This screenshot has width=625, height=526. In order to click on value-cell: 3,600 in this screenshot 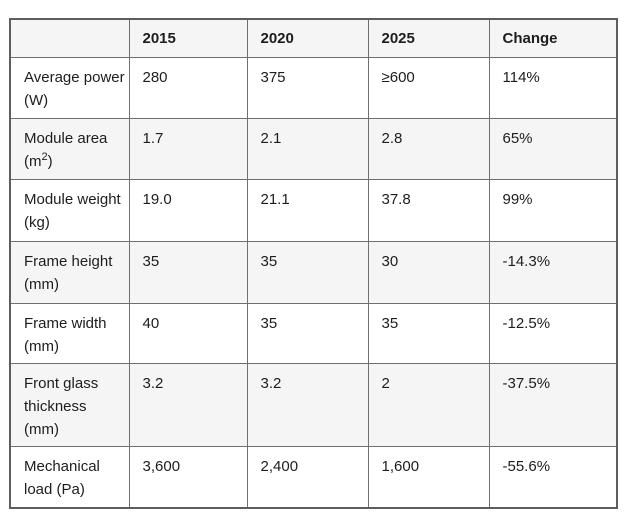, I will do `click(188, 477)`.